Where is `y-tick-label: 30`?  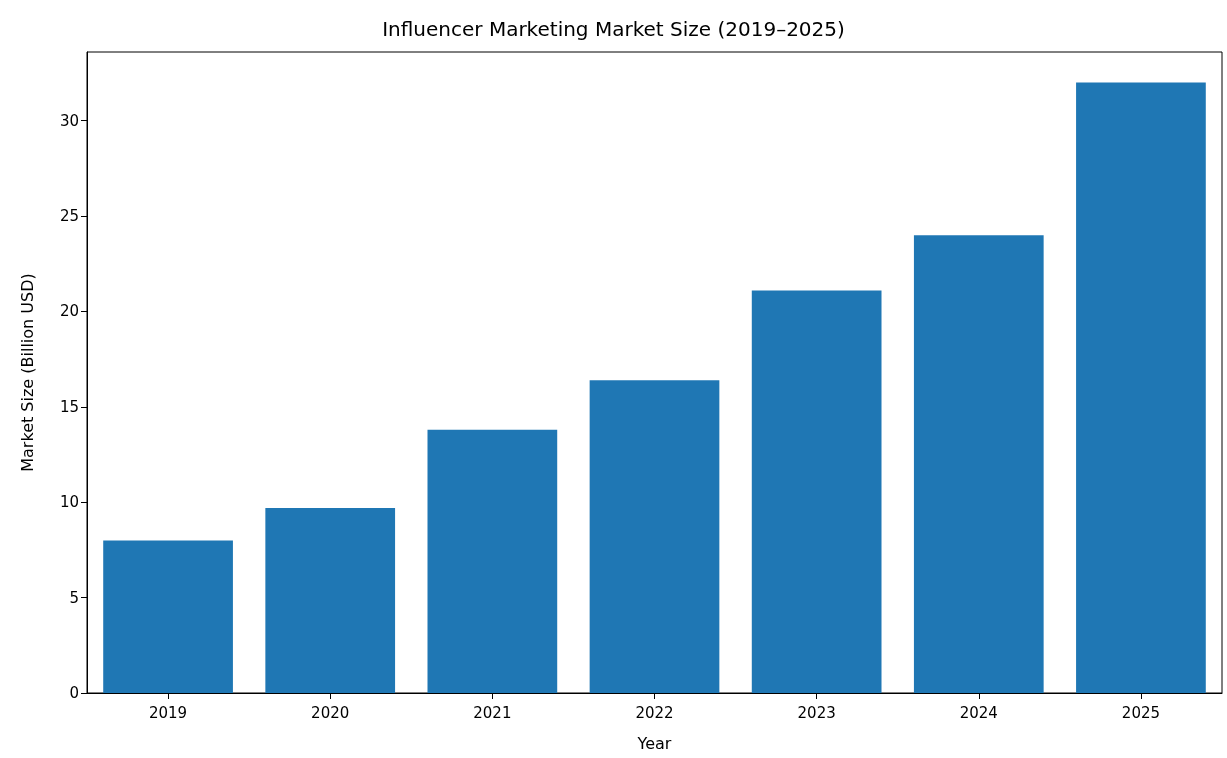 y-tick-label: 30 is located at coordinates (69, 120).